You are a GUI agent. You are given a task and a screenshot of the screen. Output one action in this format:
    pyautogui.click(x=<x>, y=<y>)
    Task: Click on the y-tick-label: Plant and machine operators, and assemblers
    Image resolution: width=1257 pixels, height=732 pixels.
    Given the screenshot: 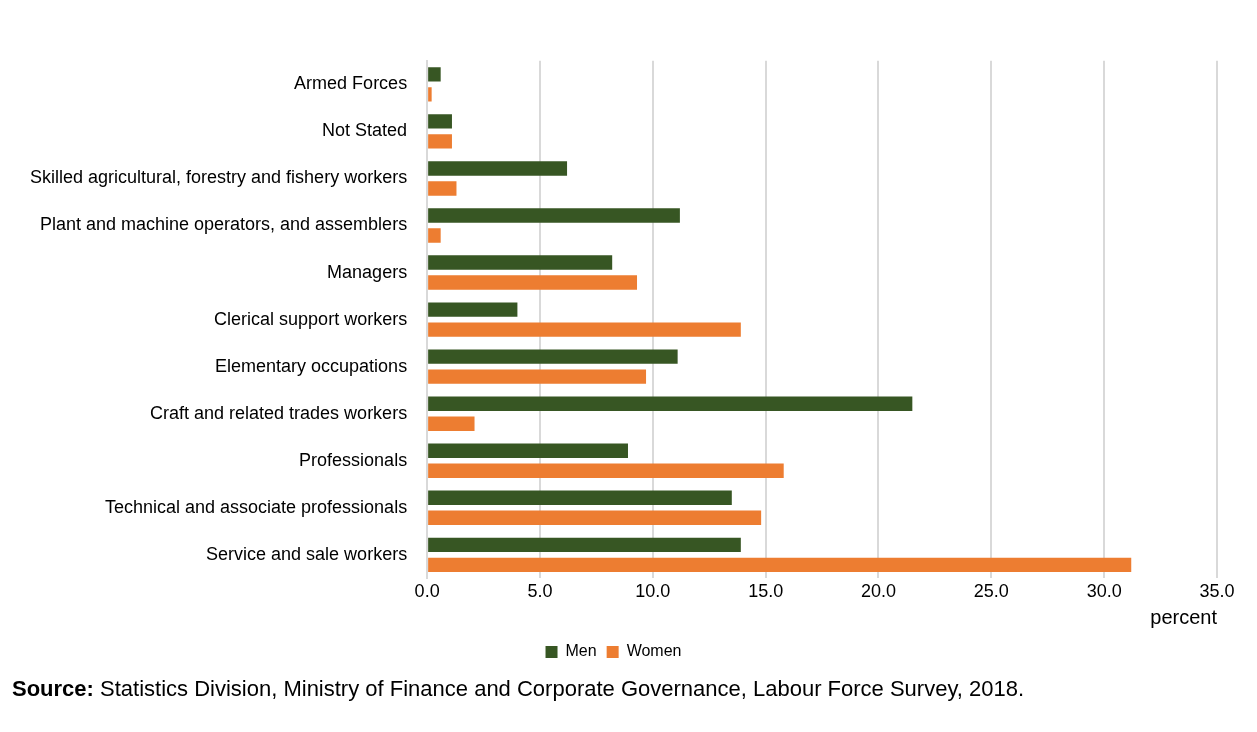 What is the action you would take?
    pyautogui.click(x=223, y=224)
    